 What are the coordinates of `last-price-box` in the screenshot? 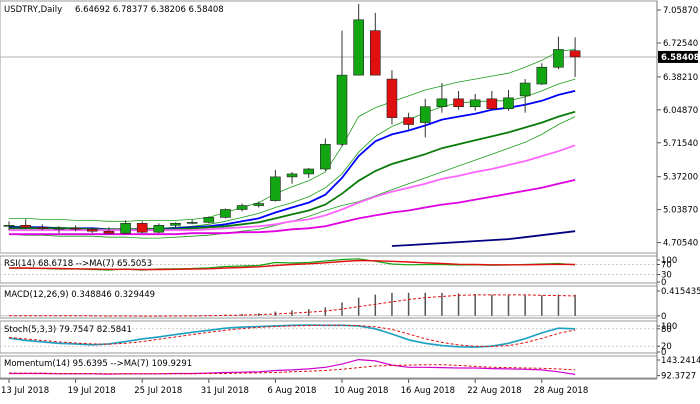 It's located at (678, 56).